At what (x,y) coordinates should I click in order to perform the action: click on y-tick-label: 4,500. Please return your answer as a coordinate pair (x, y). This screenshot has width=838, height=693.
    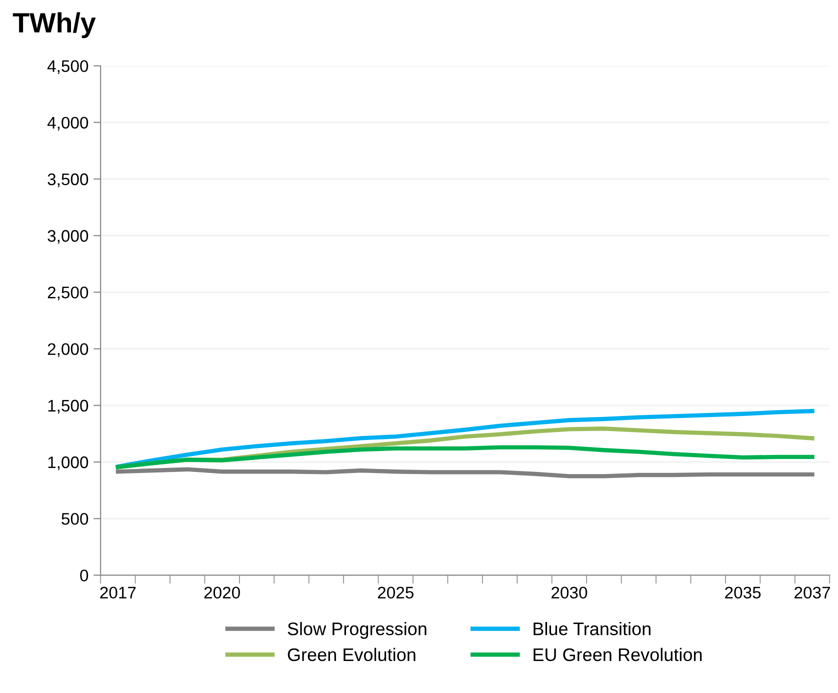
    Looking at the image, I should click on (67, 67).